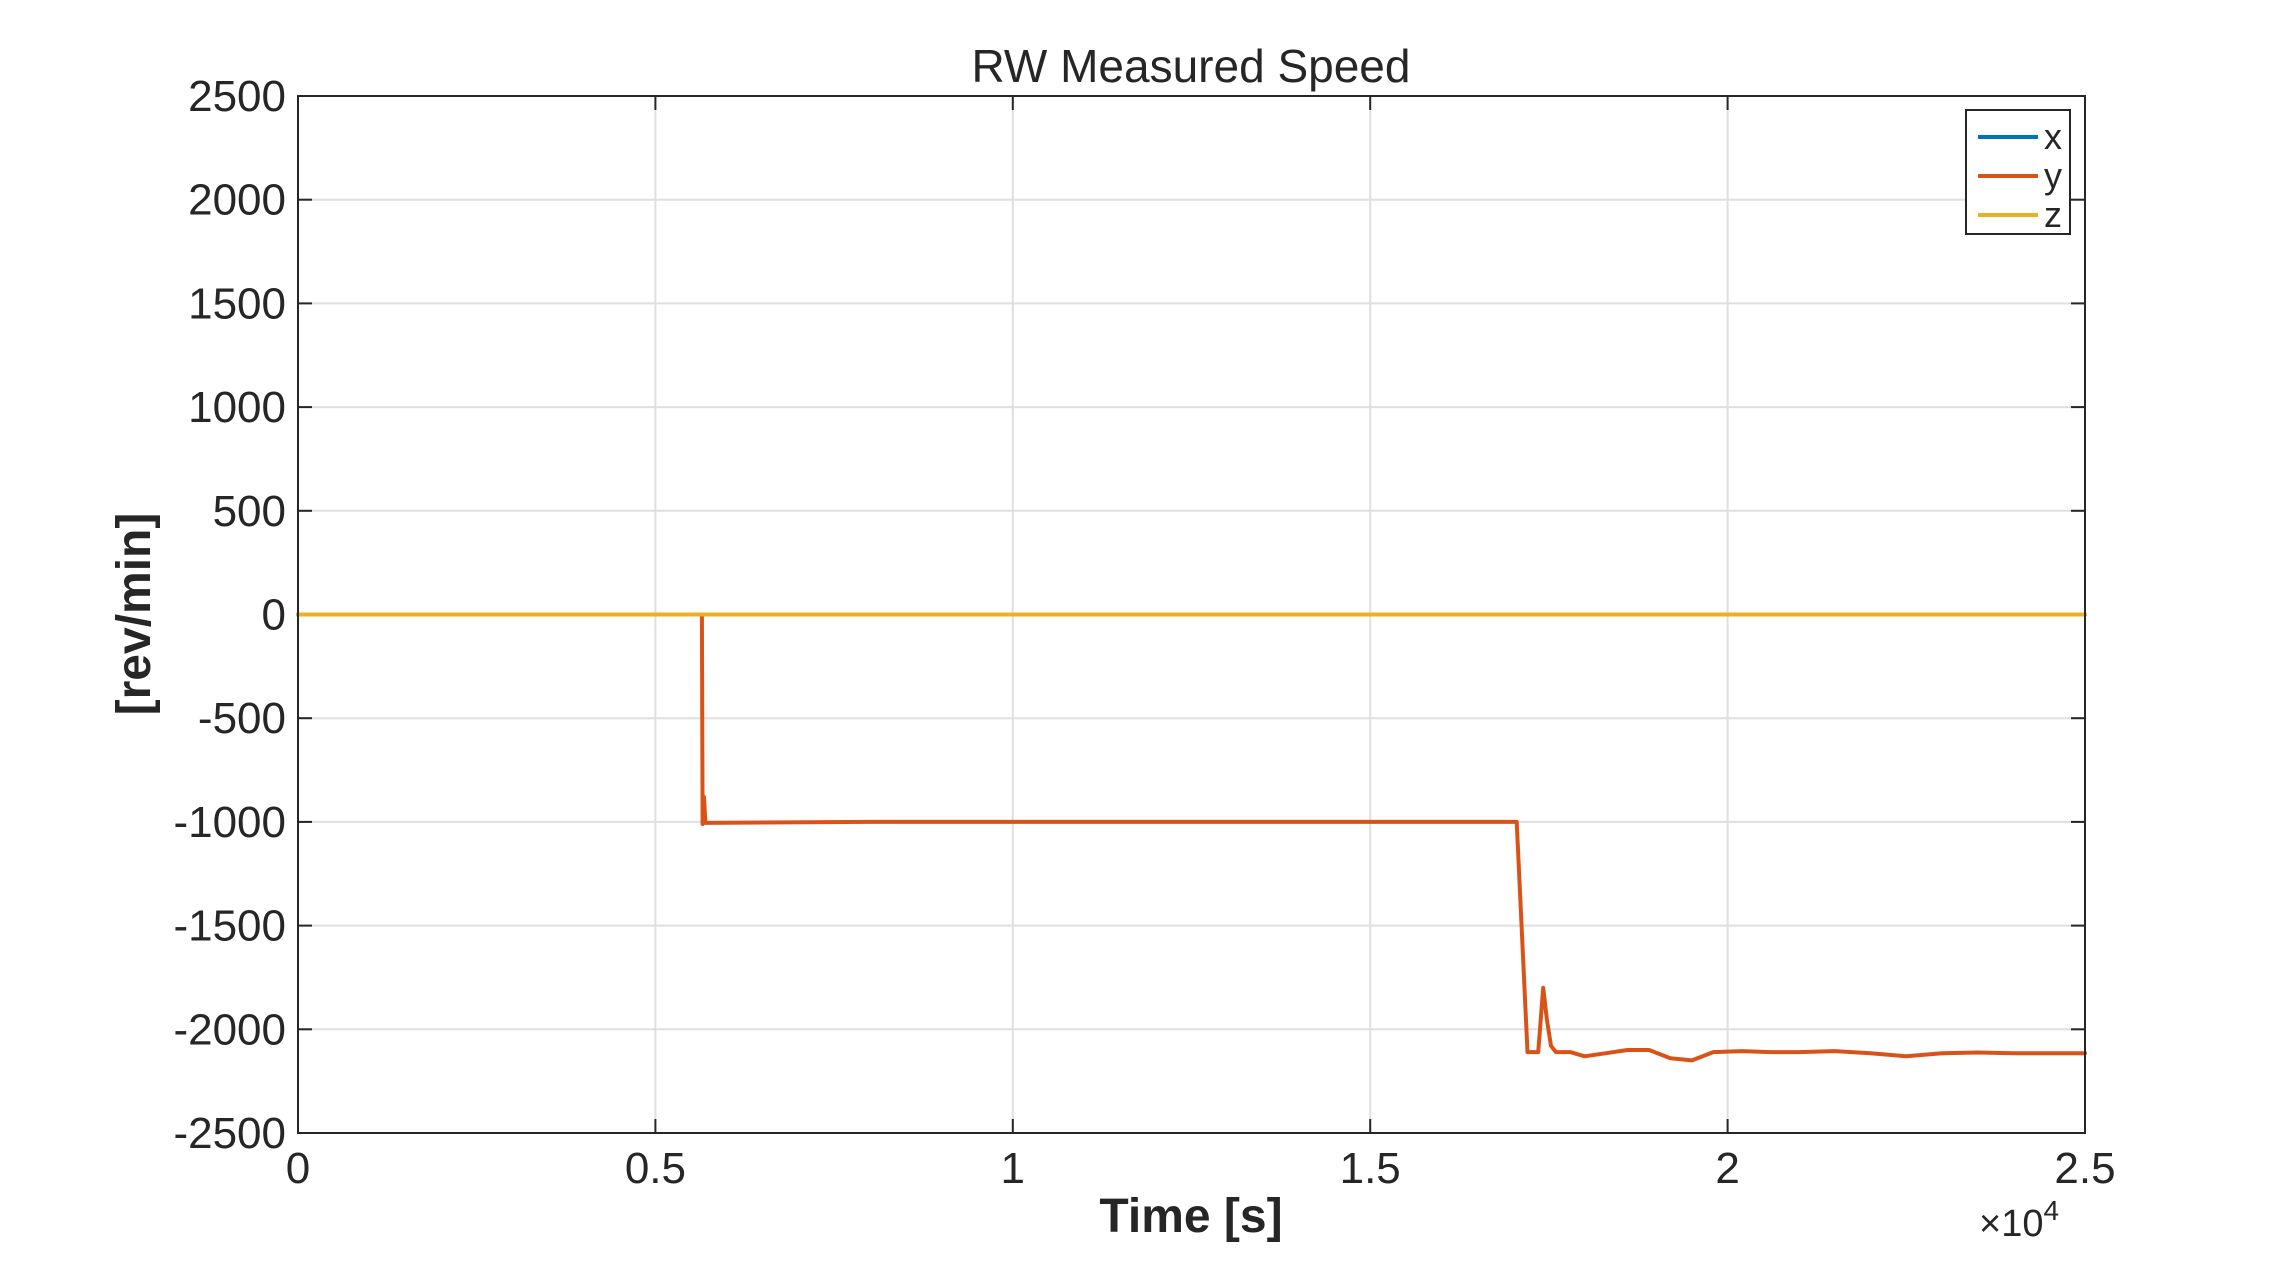  Describe the element at coordinates (2053, 136) in the screenshot. I see `legend-label-x: x` at that location.